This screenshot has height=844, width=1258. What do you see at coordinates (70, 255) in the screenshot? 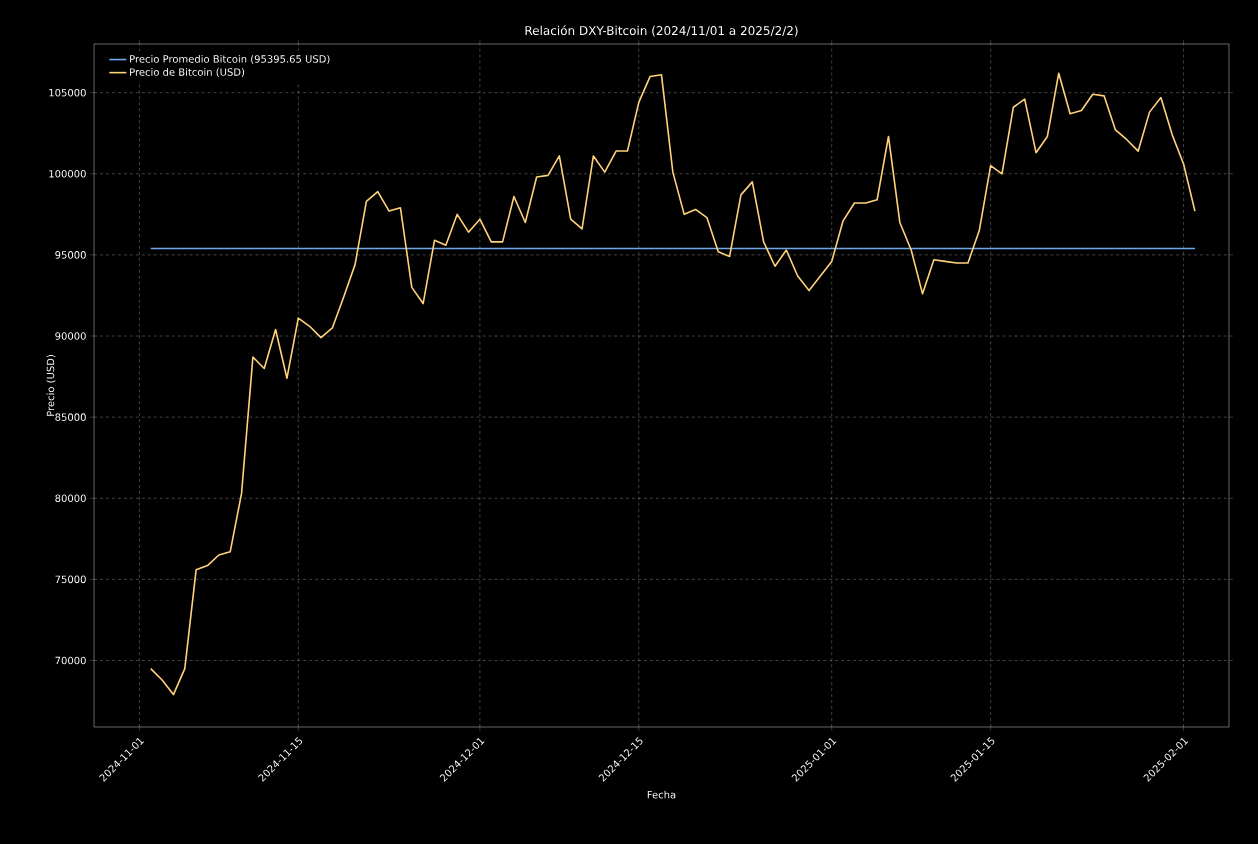
I see `y-tick-label: 95000` at bounding box center [70, 255].